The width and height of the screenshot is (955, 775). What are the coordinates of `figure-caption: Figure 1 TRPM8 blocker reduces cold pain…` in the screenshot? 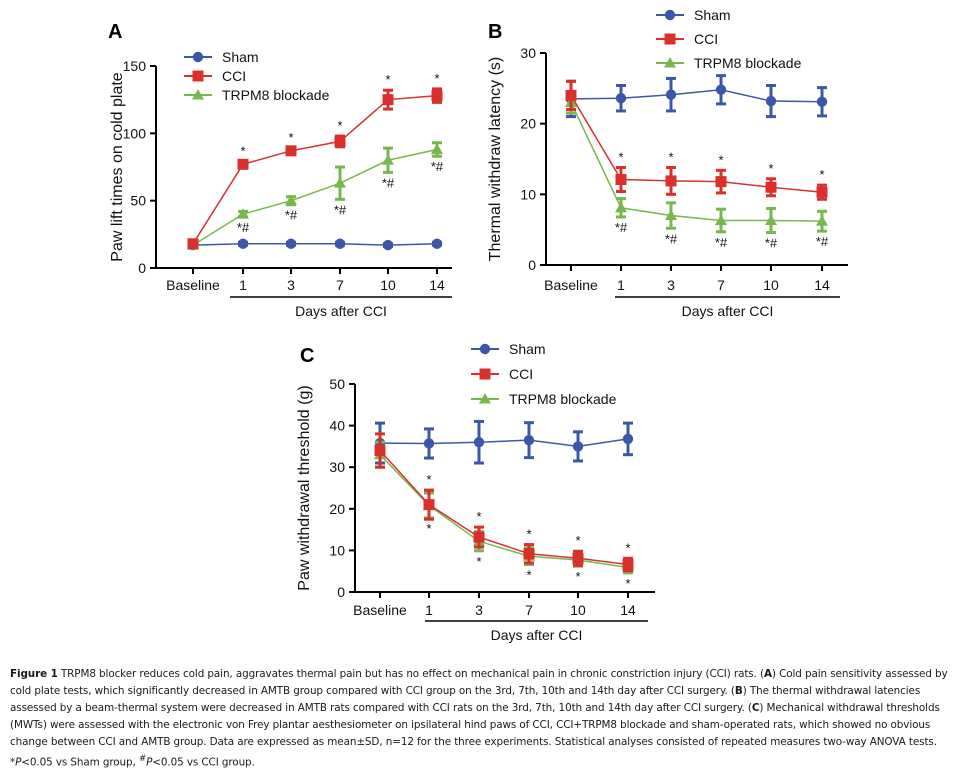 It's located at (480, 718).